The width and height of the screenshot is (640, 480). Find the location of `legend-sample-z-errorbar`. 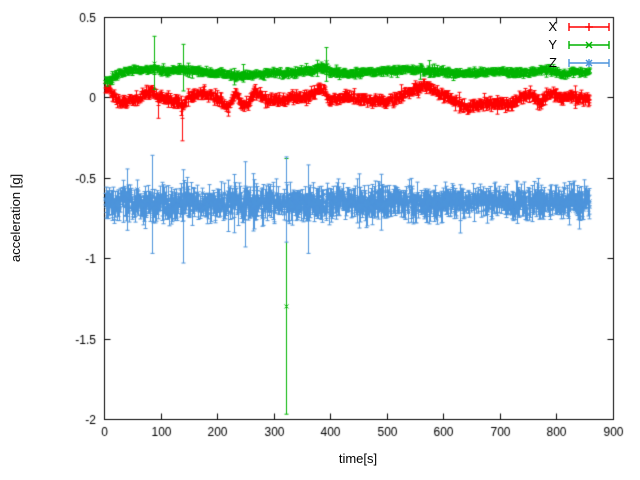

legend-sample-z-errorbar is located at coordinates (589, 63).